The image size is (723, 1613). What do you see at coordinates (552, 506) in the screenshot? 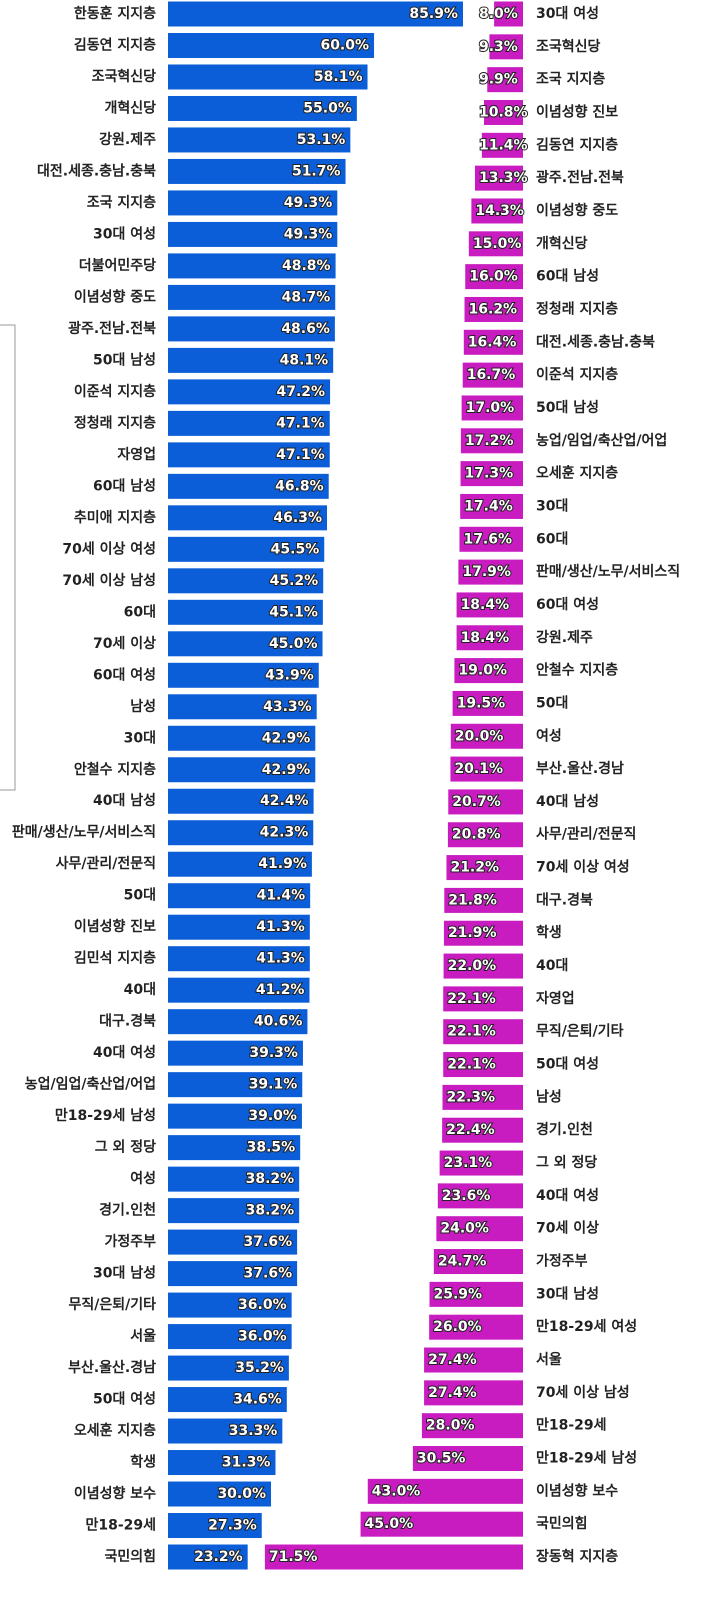
I see `category-label: 30대` at bounding box center [552, 506].